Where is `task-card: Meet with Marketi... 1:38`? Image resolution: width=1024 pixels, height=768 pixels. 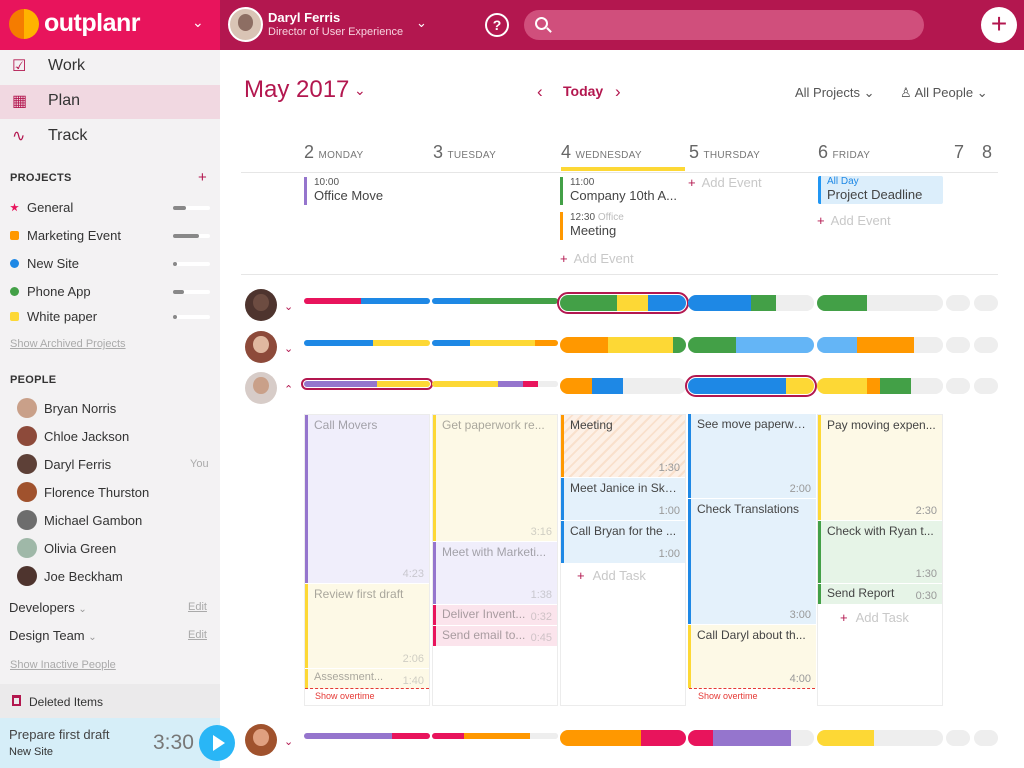
task-card: Meet with Marketi... 1:38 is located at coordinates (495, 573).